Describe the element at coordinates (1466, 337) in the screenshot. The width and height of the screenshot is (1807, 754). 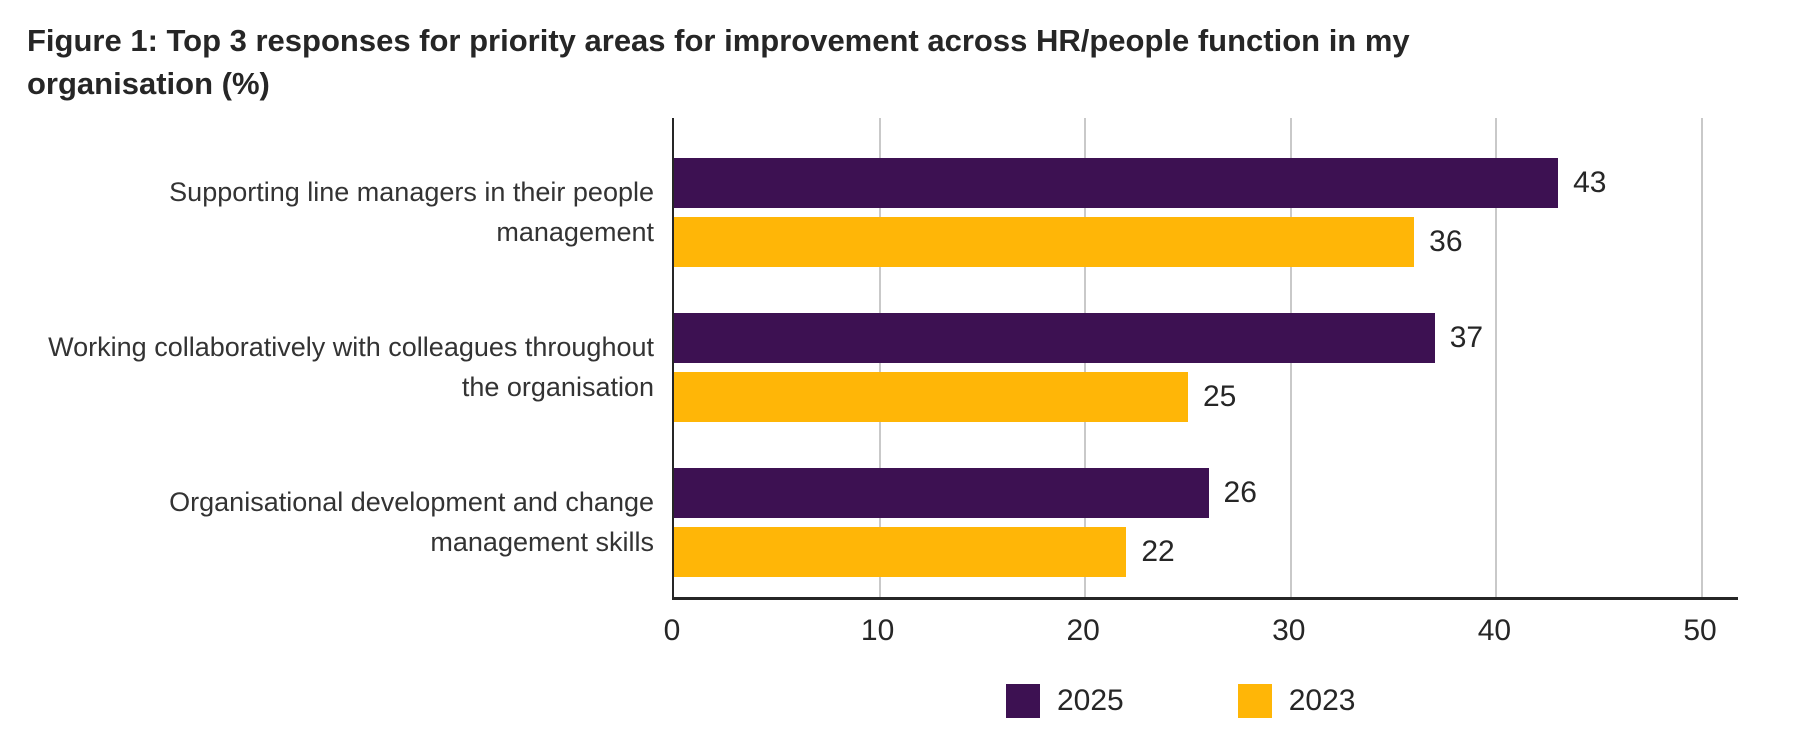
I see `value-label-2025-category-2: 37` at that location.